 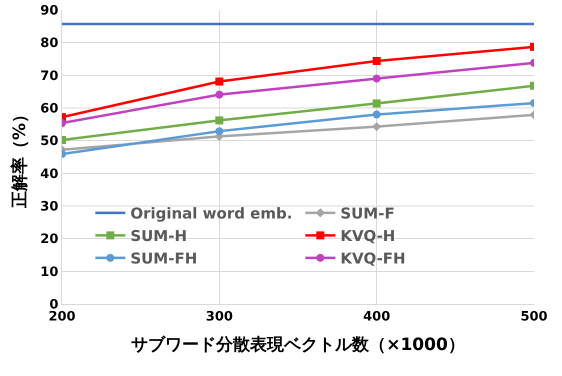 What do you see at coordinates (49, 109) in the screenshot?
I see `y-tick-label: 60` at bounding box center [49, 109].